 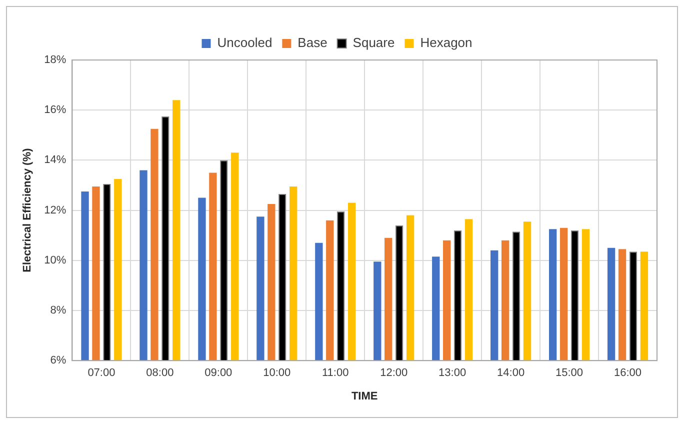 I want to click on legend-label: Hexagon, so click(x=446, y=42).